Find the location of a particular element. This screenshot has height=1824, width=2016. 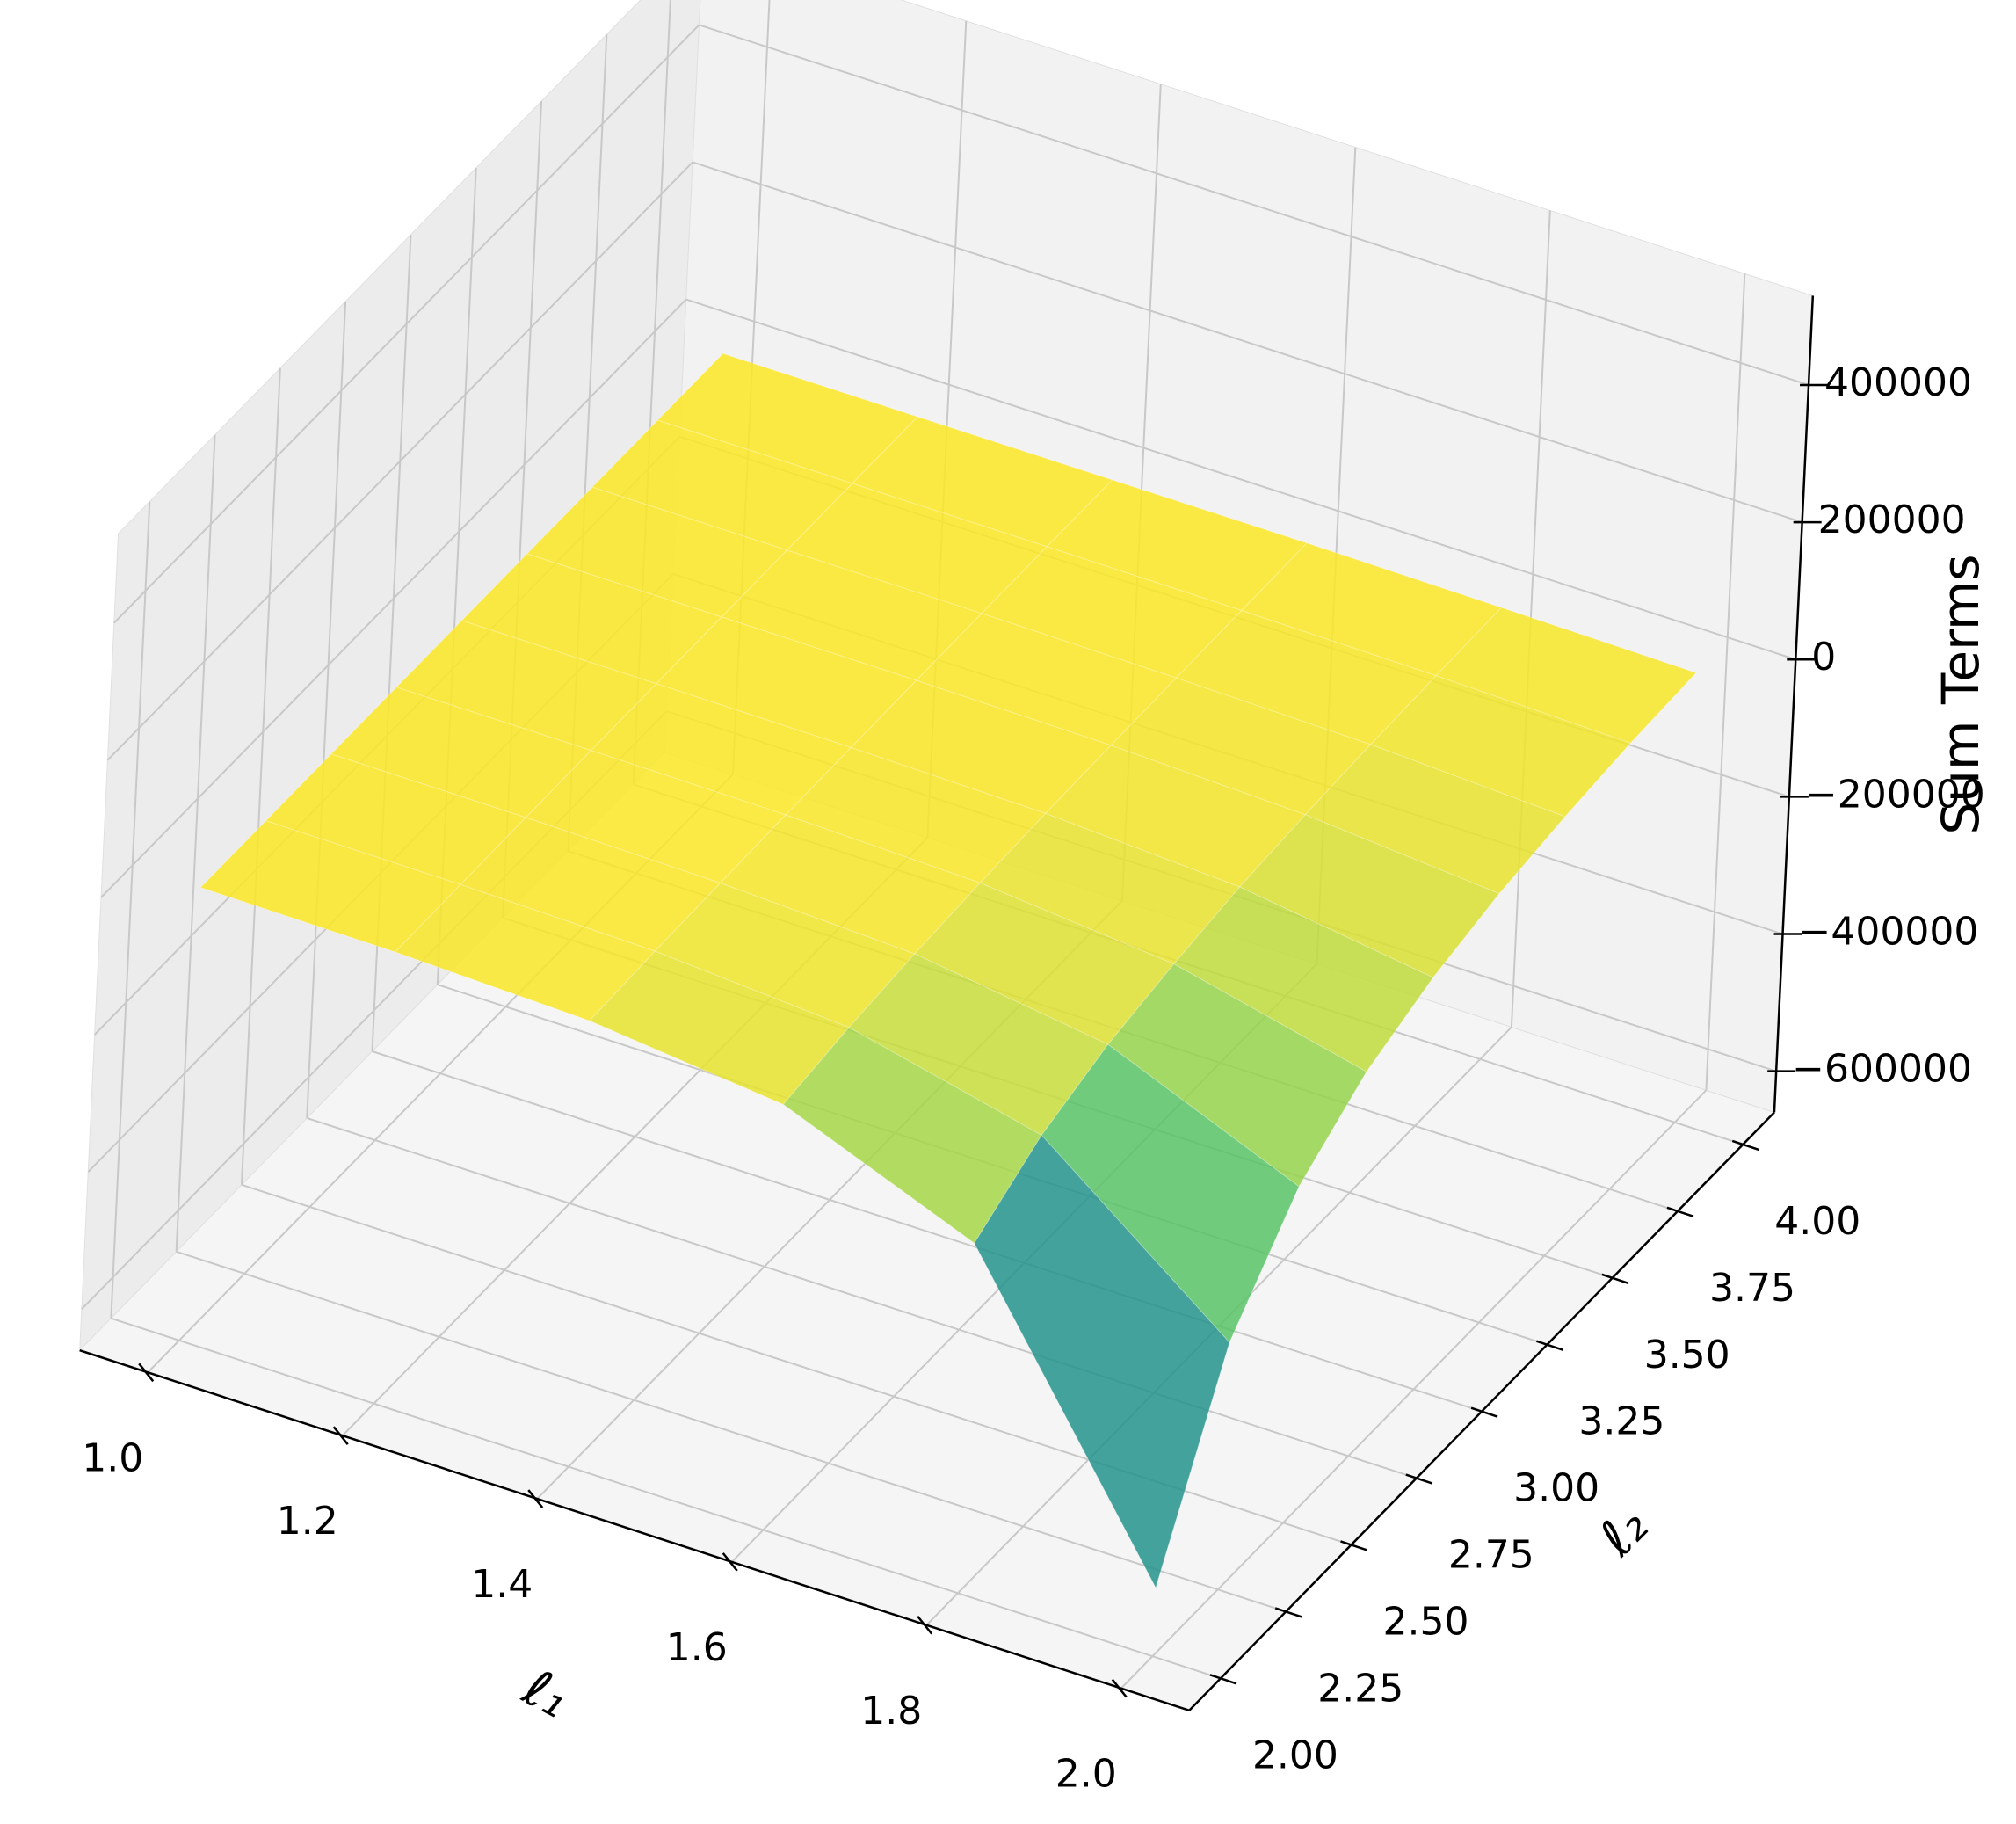

x-tick-label: 1.2 is located at coordinates (307, 1521).